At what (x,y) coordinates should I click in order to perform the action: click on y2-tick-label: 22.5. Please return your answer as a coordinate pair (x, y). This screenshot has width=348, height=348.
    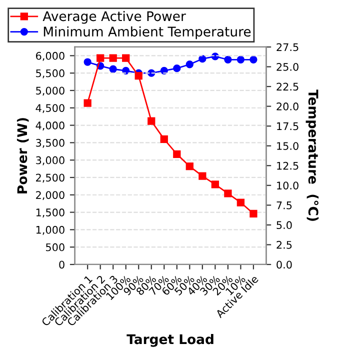
    Looking at the image, I should click on (287, 86).